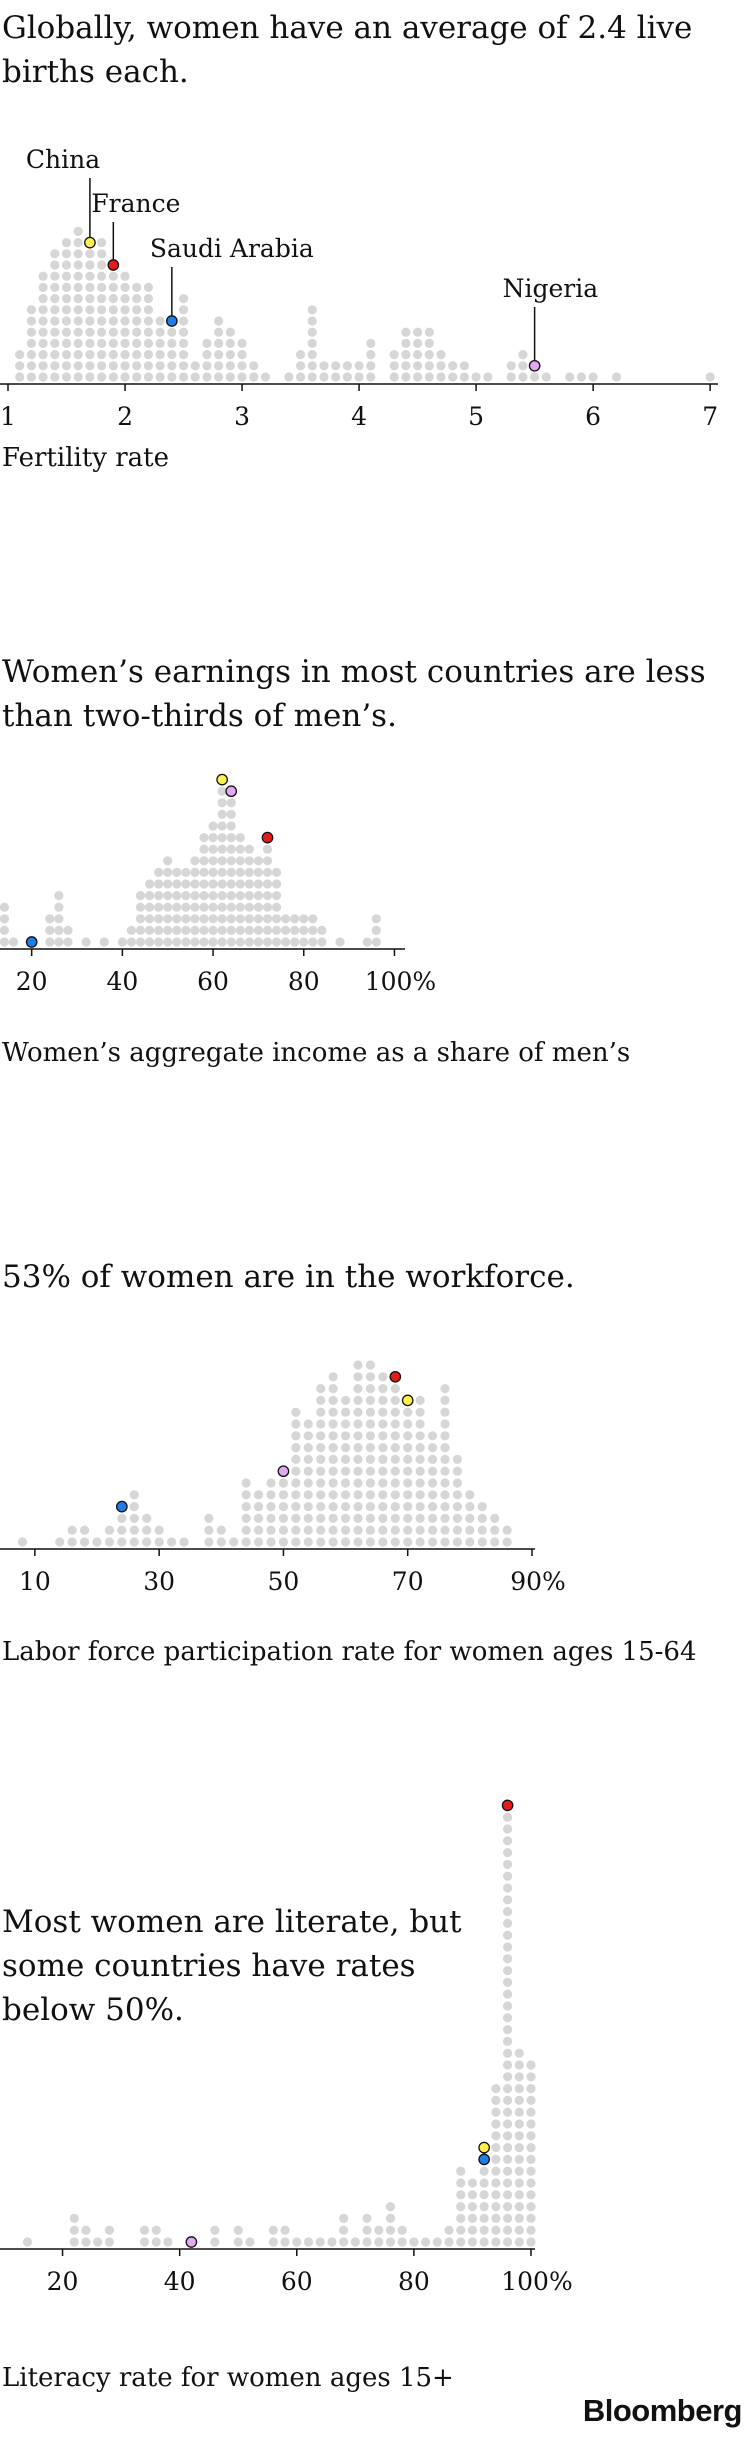 This screenshot has height=2448, width=750. I want to click on labor-force-chart: 10 30 50 70 90%, so click(283, 1478).